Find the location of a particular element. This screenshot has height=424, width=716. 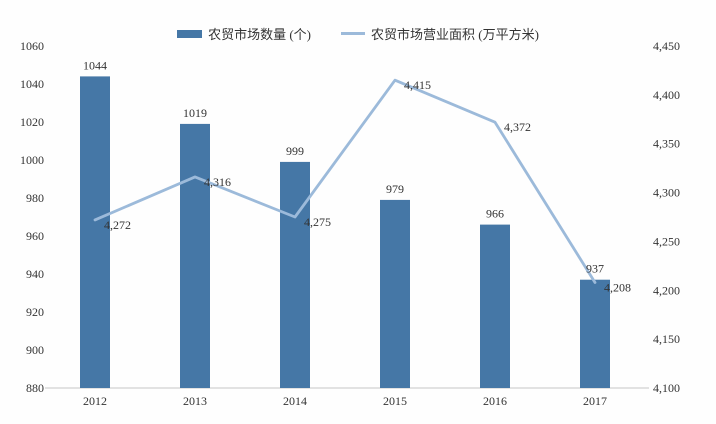

x-axis-category-label: 2017 is located at coordinates (595, 401).